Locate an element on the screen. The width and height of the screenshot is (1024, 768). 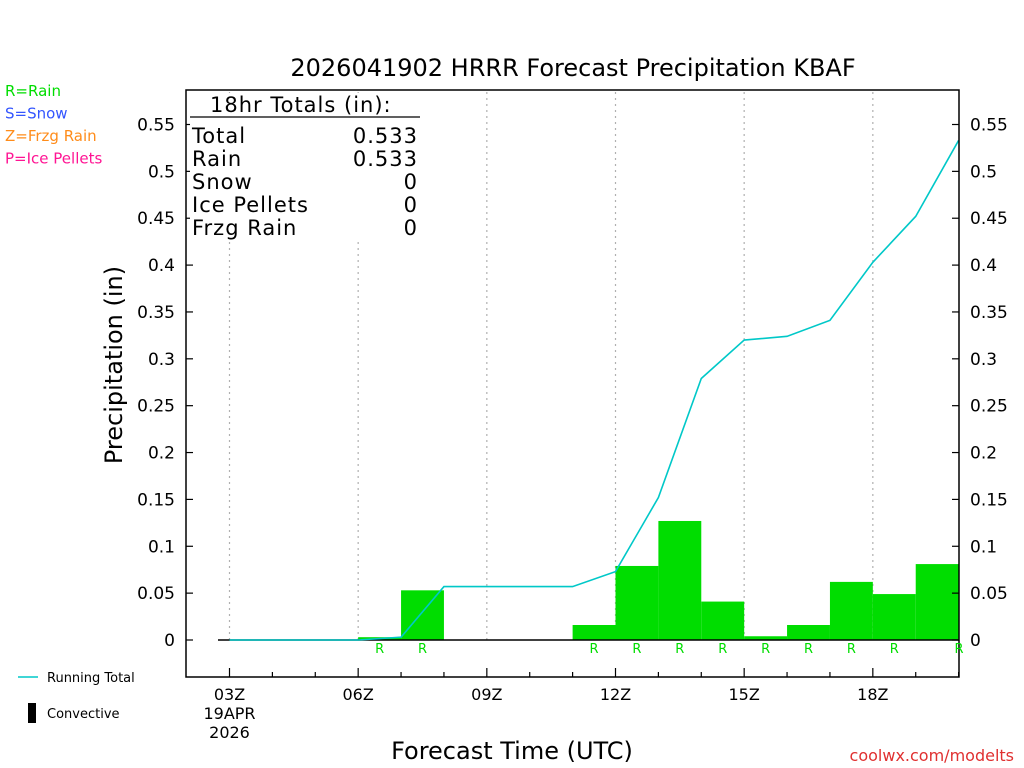
x-tick-label-03z: 03Z is located at coordinates (229, 694).